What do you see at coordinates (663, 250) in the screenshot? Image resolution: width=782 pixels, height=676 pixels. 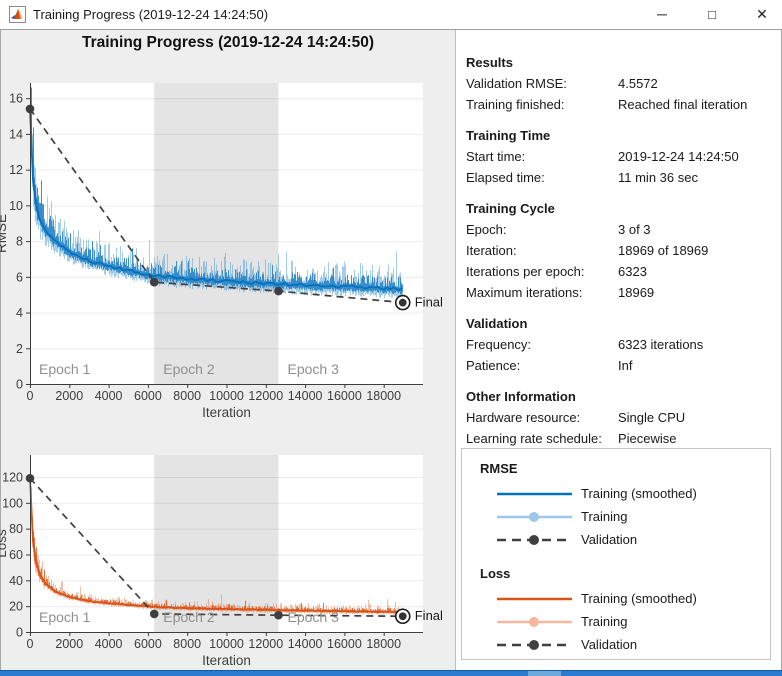 I see `info-value: 18969 of 18969` at bounding box center [663, 250].